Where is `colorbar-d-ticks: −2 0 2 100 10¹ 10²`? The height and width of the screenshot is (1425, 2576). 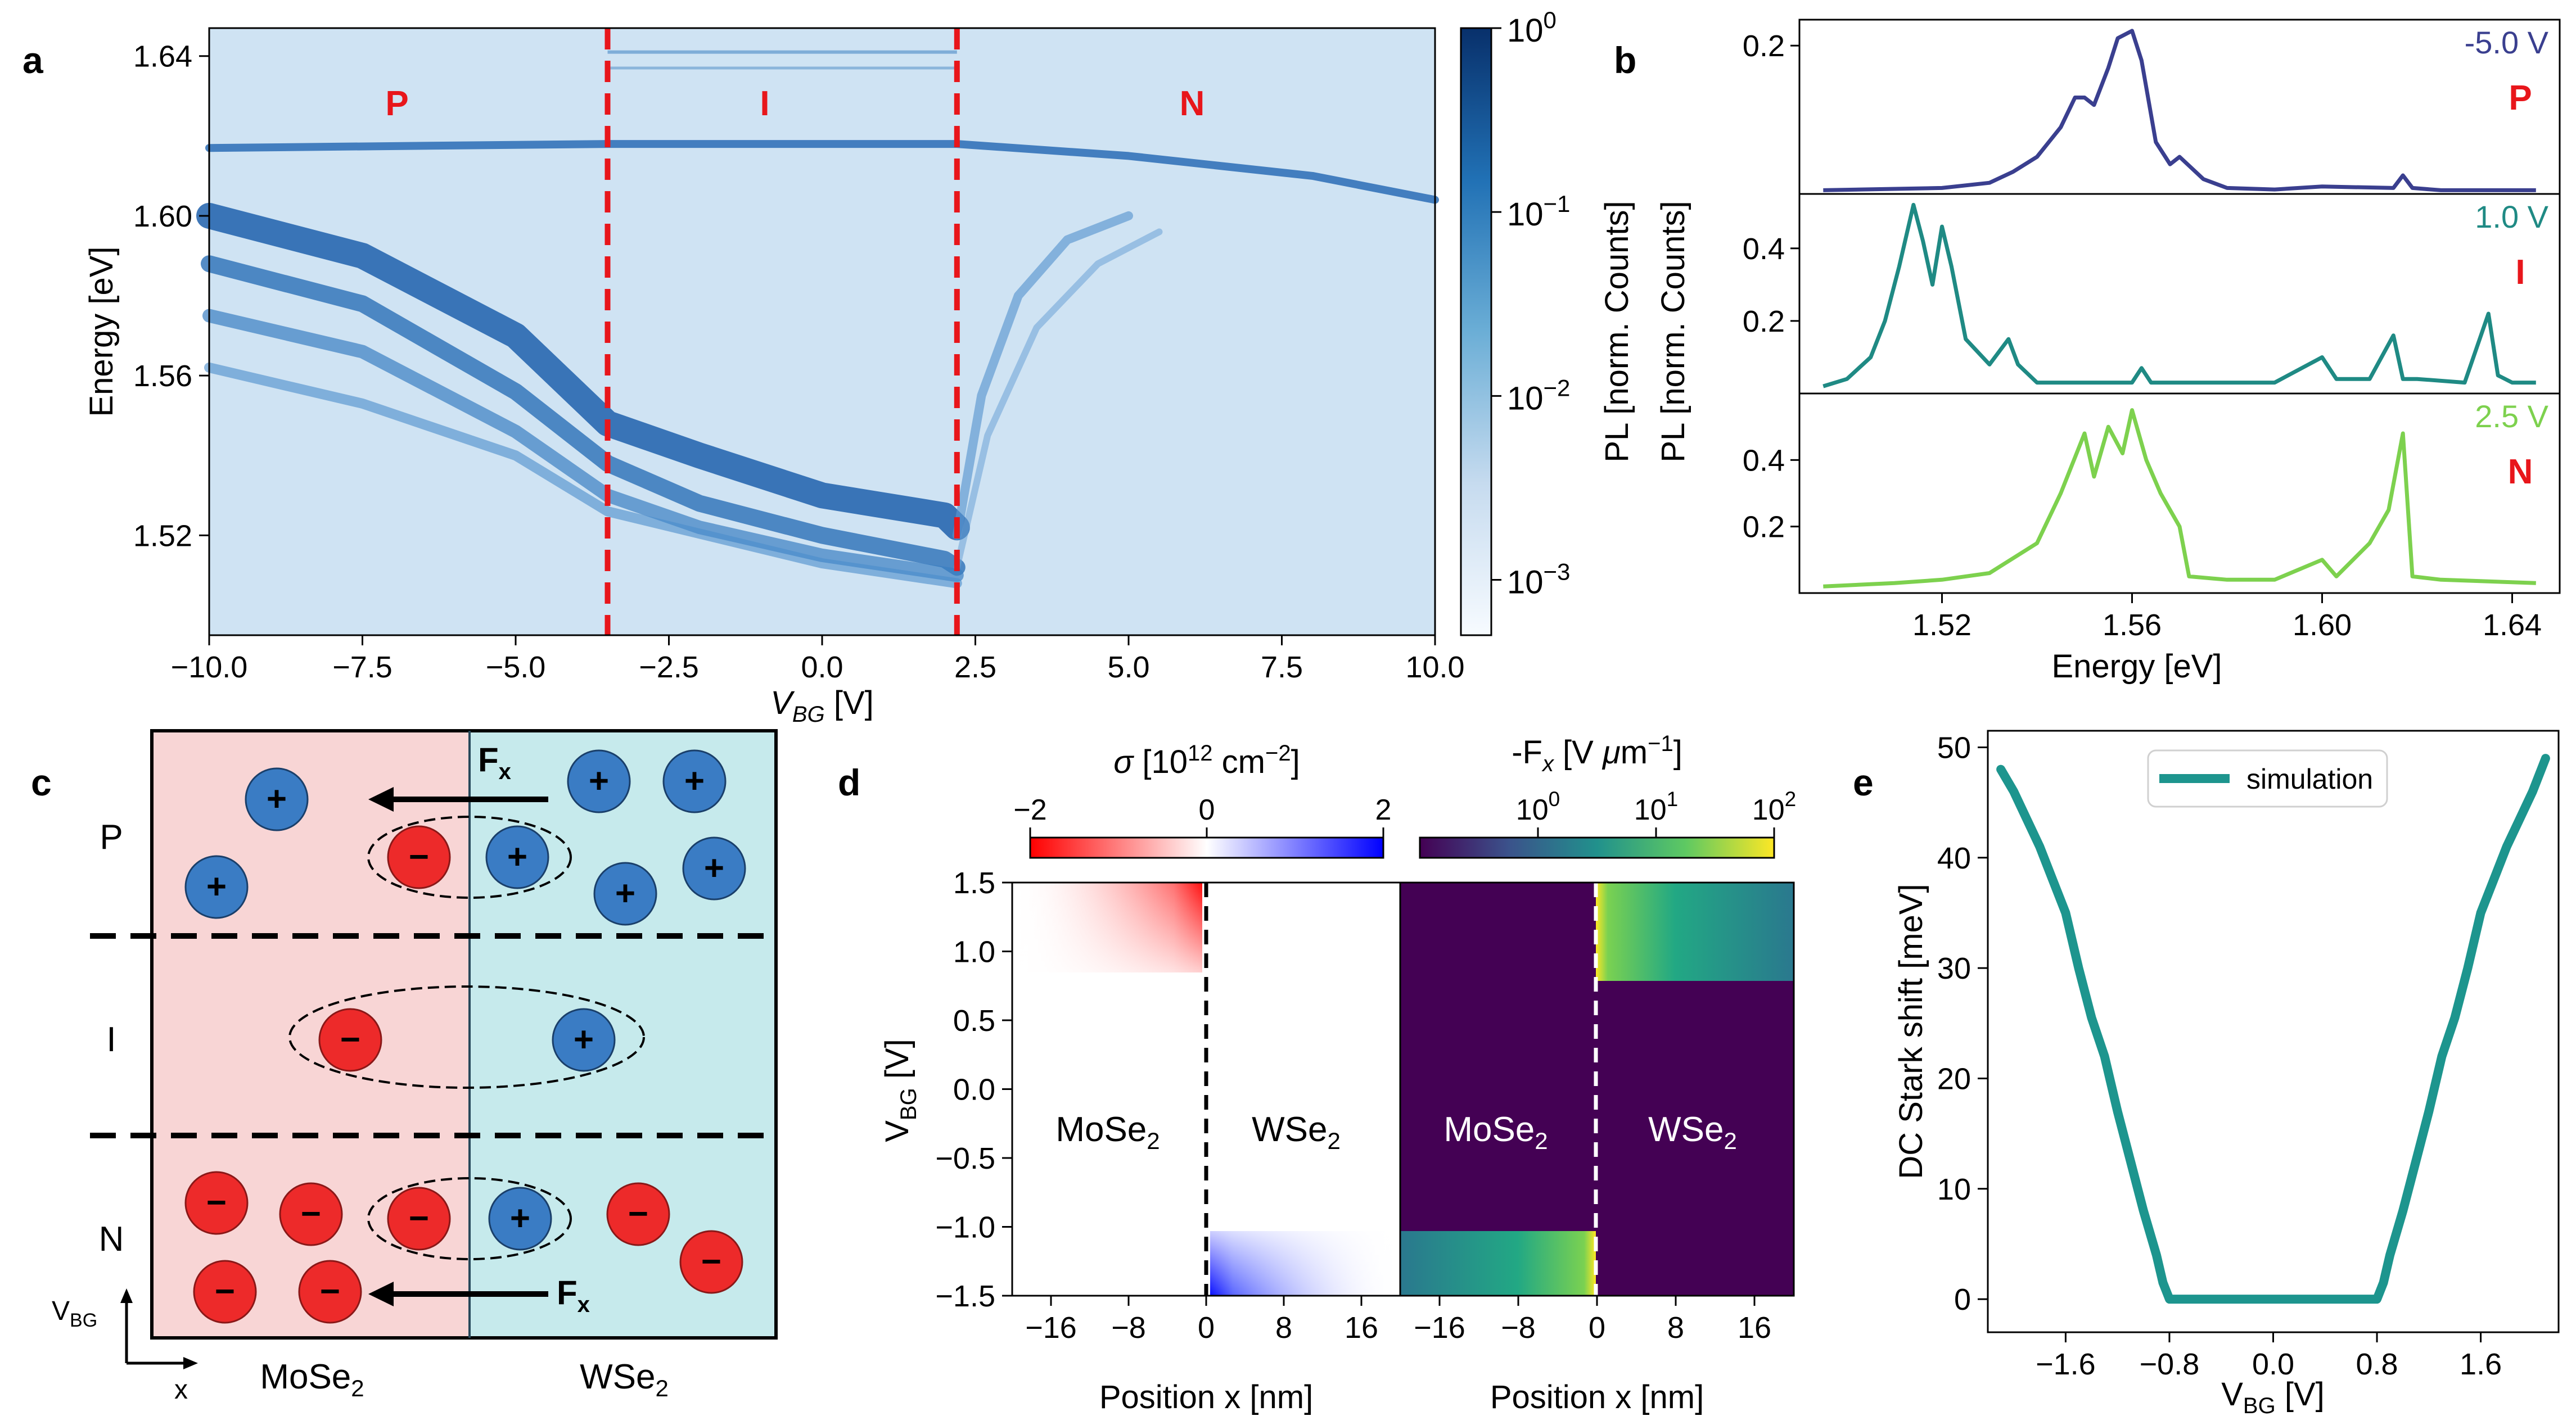
colorbar-d-ticks: −2 0 2 100 10¹ 10² is located at coordinates (1404, 813).